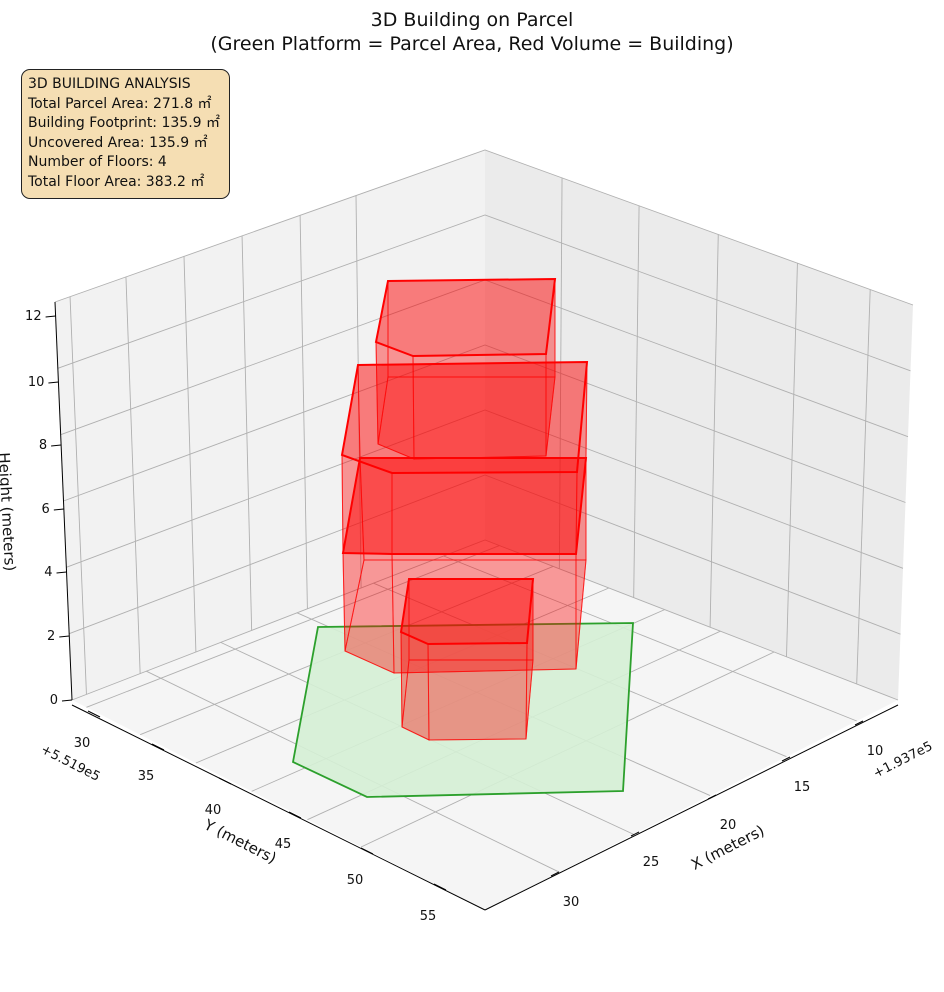 The height and width of the screenshot is (992, 944). Describe the element at coordinates (651, 862) in the screenshot. I see `x-tick-label: 25` at that location.